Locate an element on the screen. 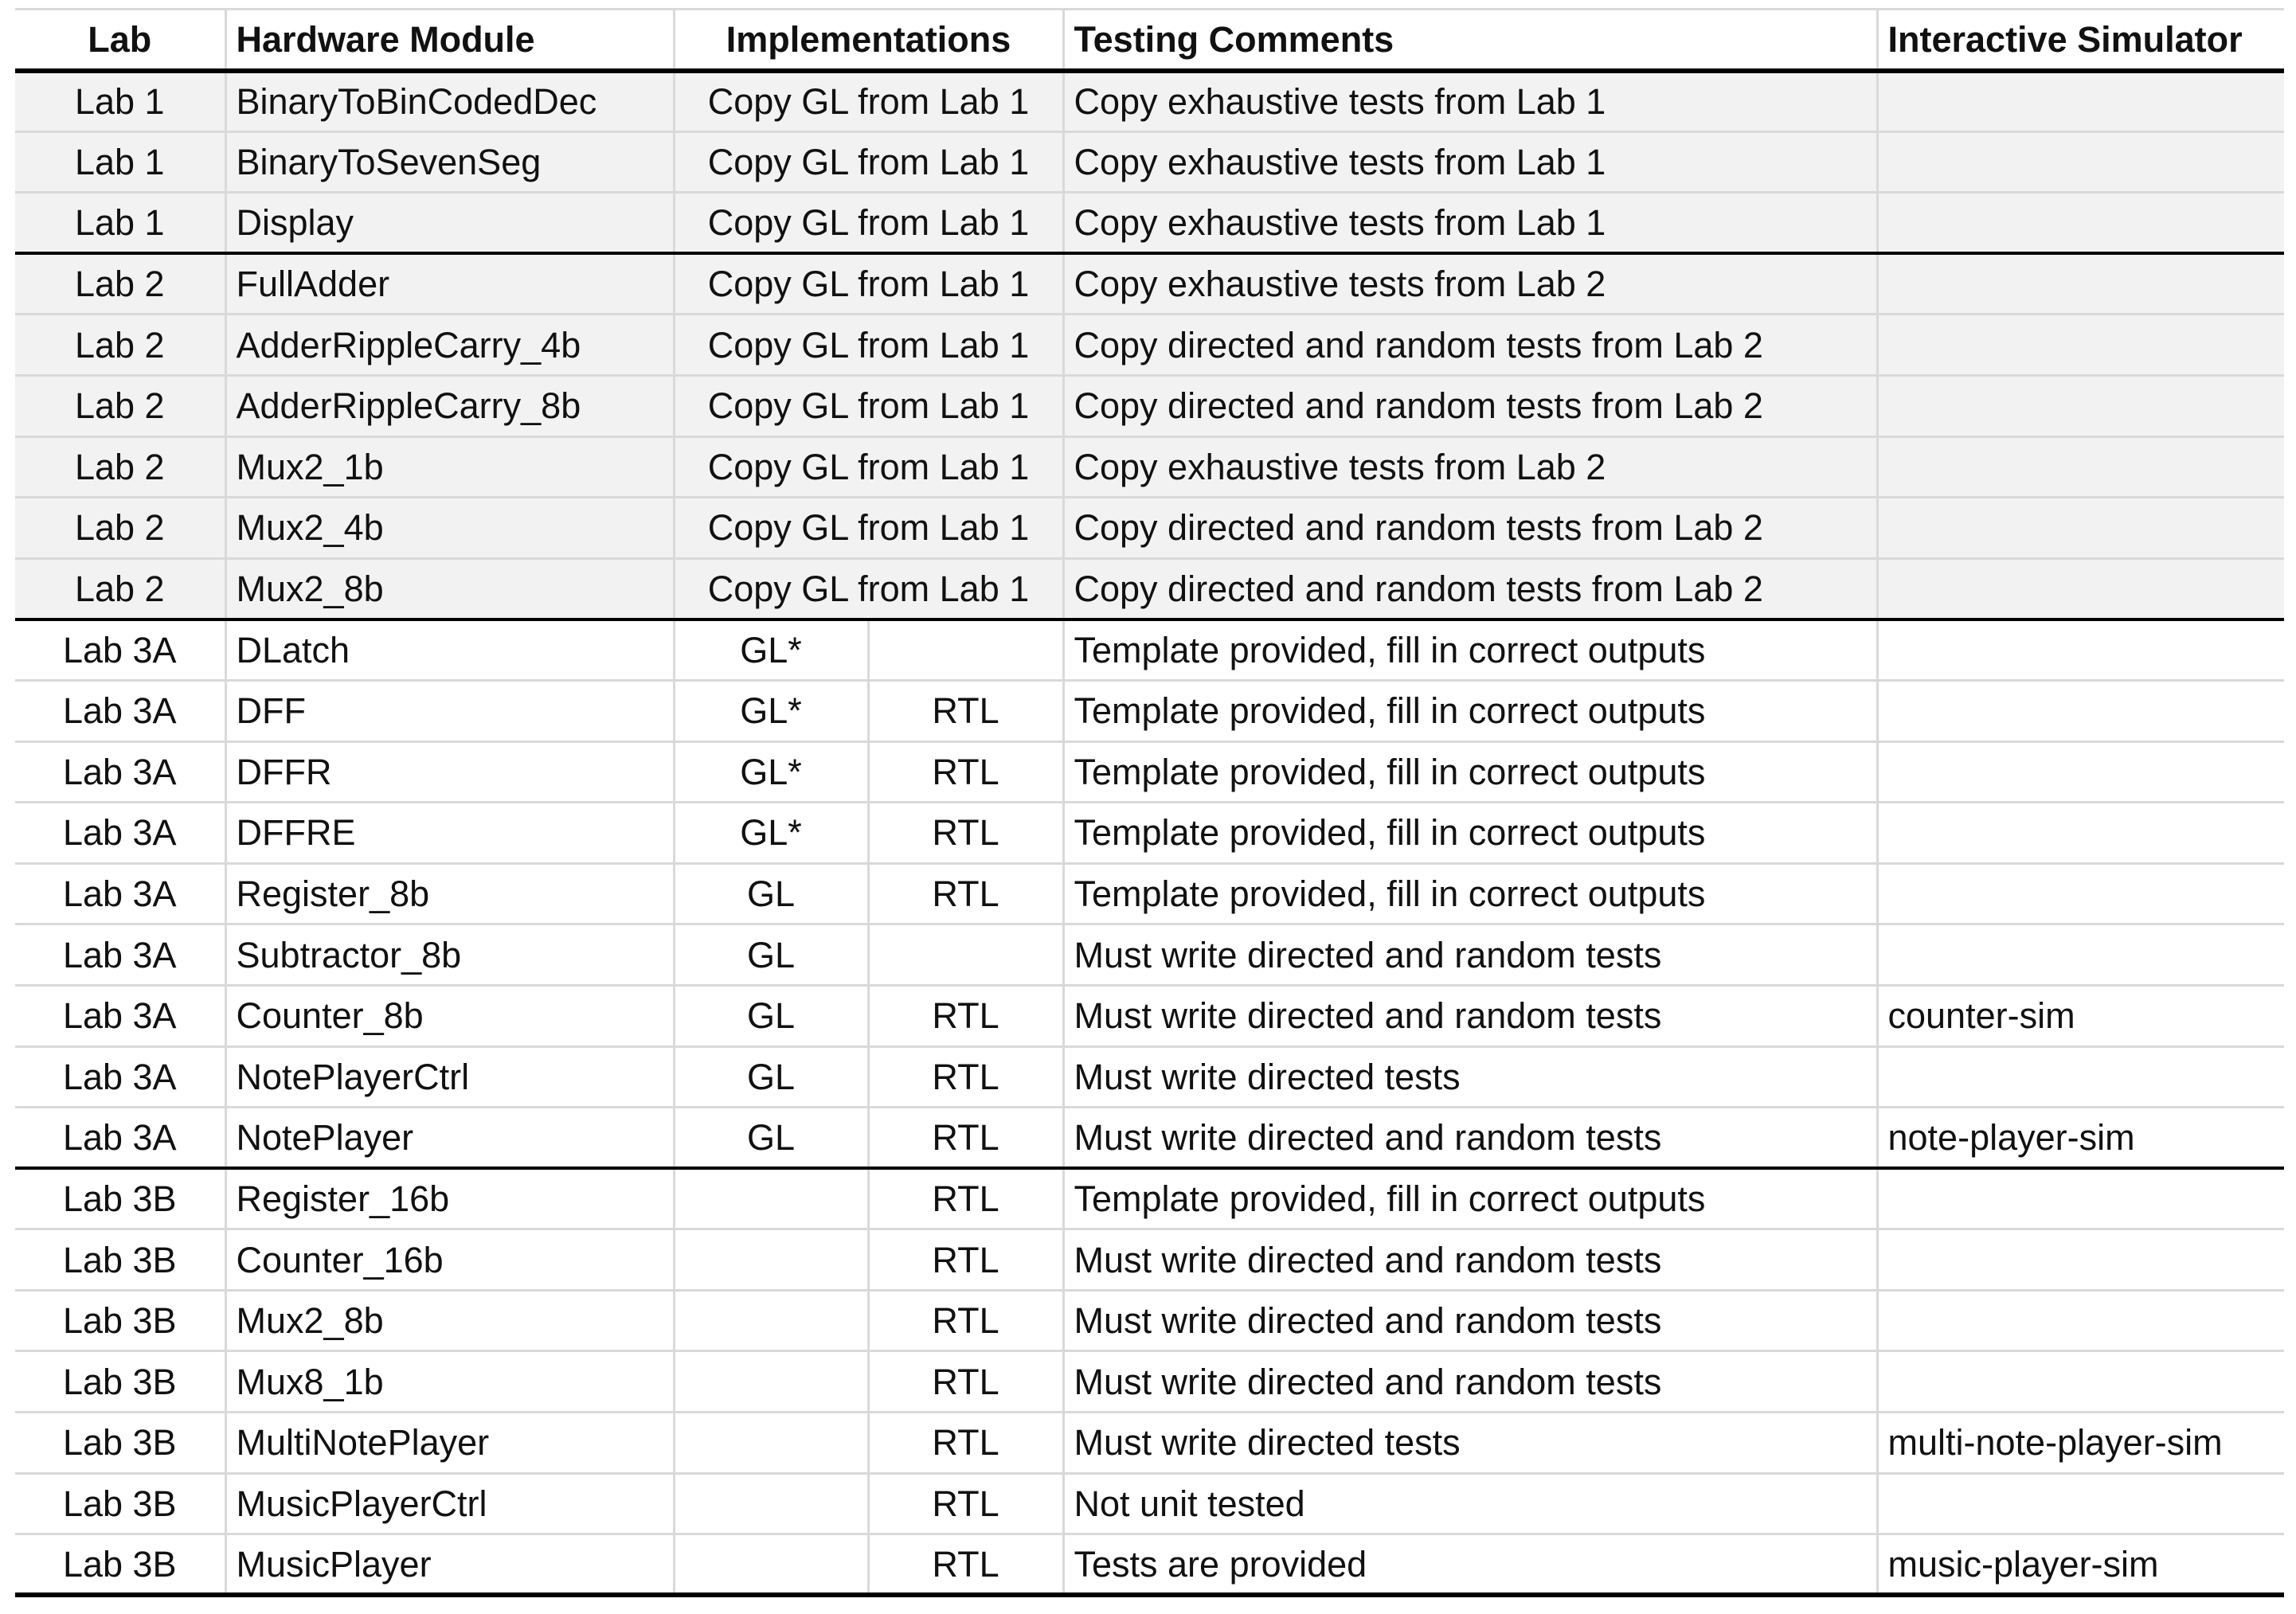  module-cell: Mux2_1b is located at coordinates (449, 467).